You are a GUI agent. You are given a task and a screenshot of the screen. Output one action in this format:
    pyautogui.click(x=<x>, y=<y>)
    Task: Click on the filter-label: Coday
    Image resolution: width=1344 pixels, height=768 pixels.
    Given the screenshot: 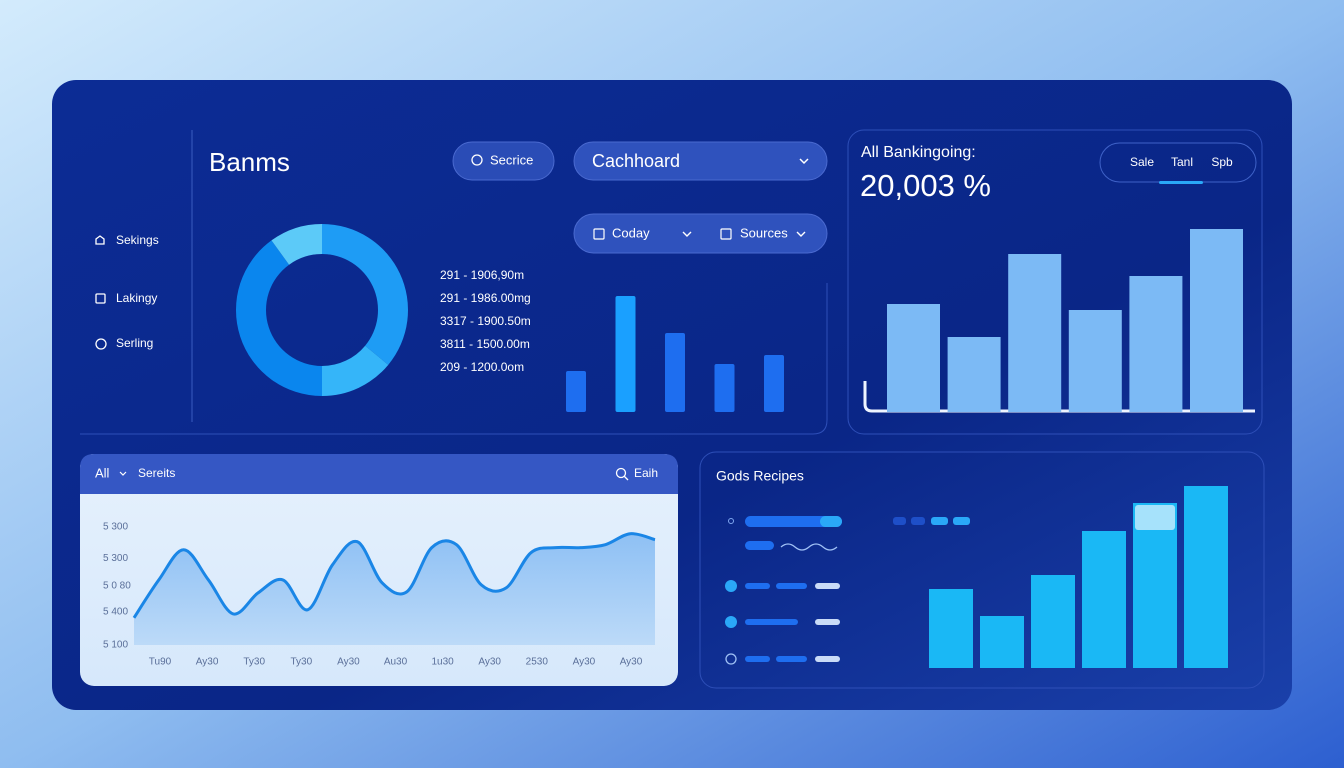 What is the action you would take?
    pyautogui.click(x=631, y=232)
    